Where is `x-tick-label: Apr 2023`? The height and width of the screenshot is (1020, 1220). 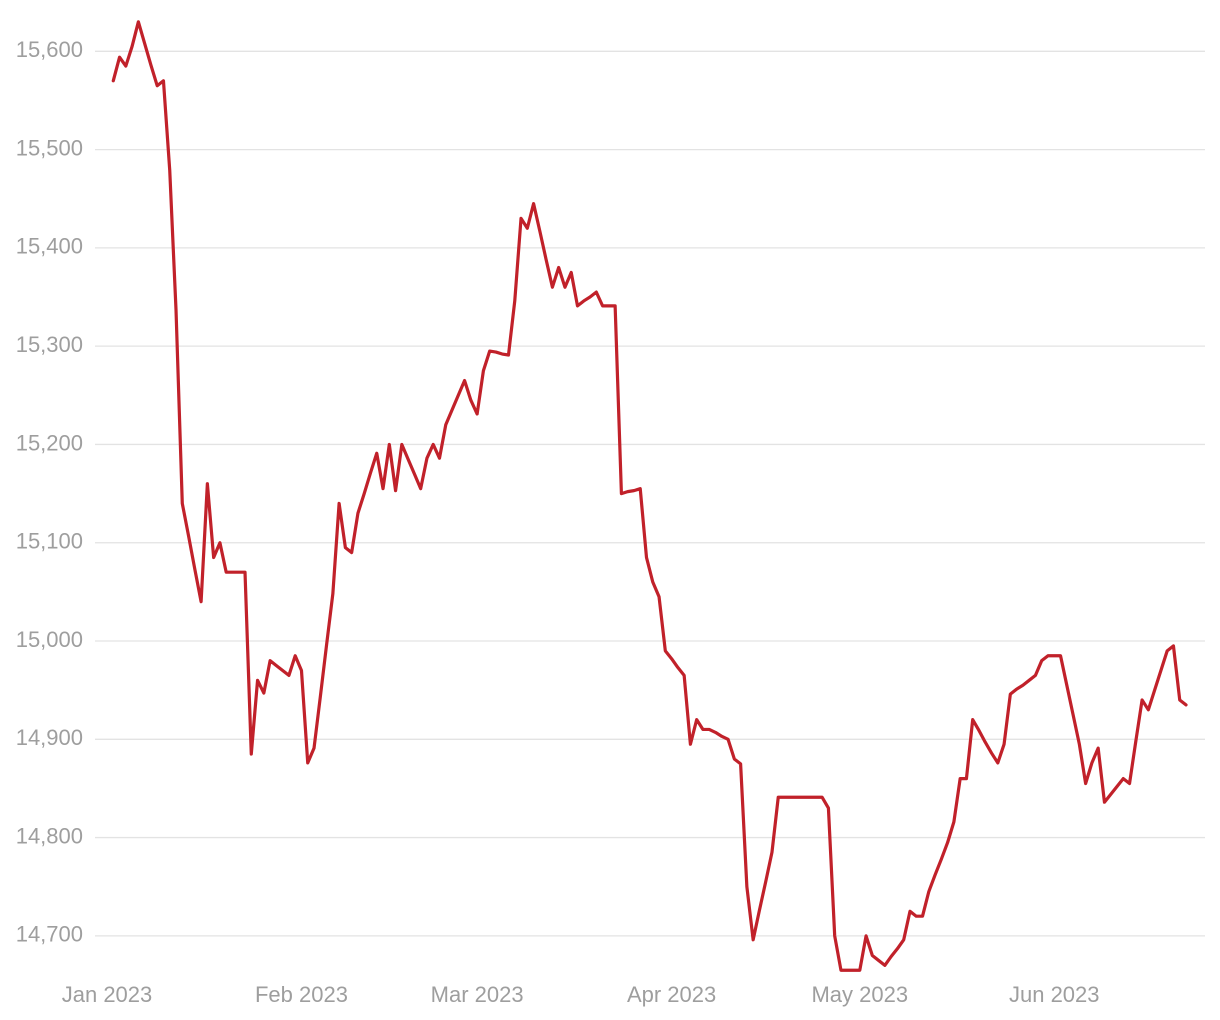 x-tick-label: Apr 2023 is located at coordinates (671, 994).